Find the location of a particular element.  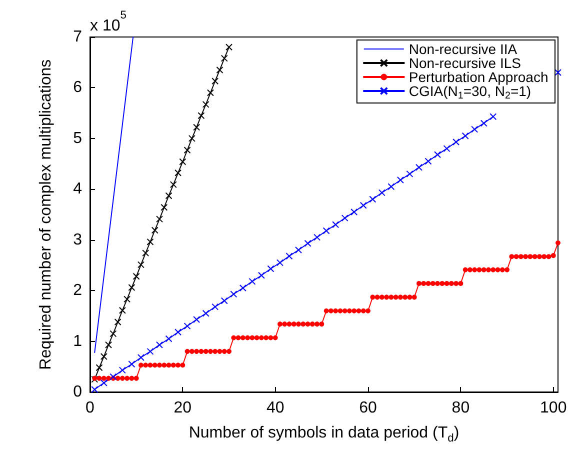

y-tick-label: 2 is located at coordinates (77, 291).